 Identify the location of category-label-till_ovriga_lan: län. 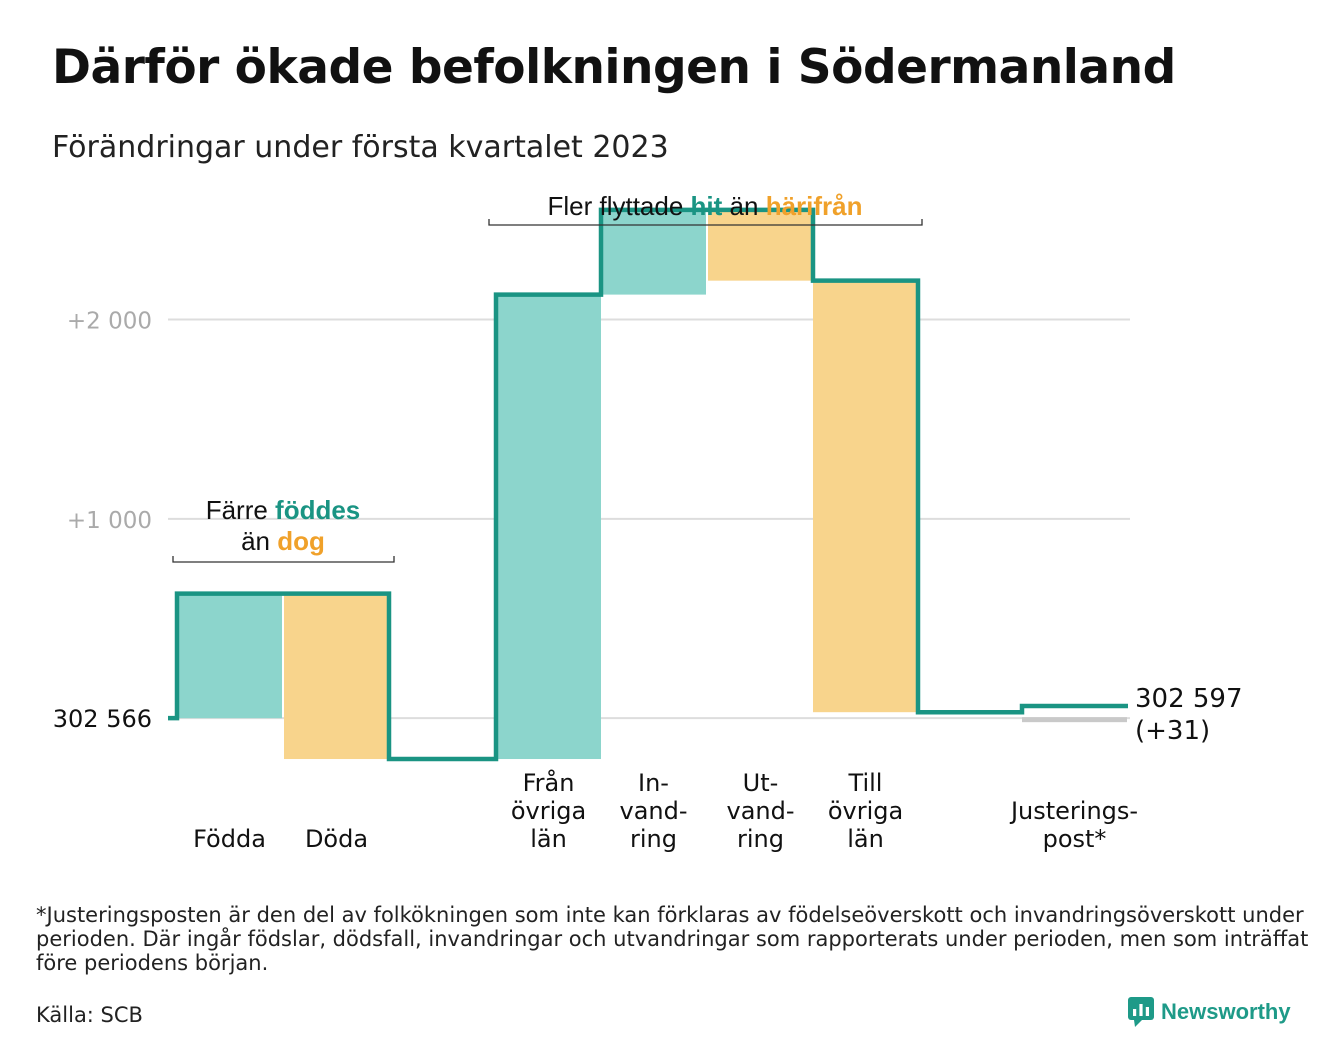
(865, 839).